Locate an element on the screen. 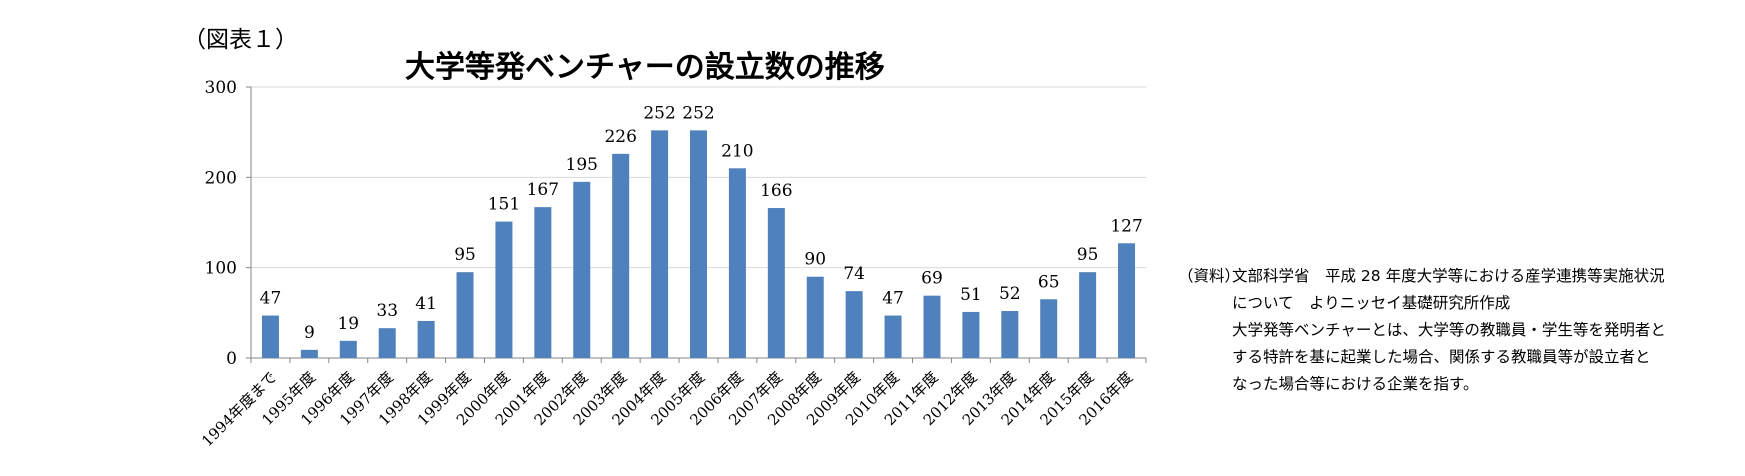 This screenshot has height=476, width=1745. data-label: 19 is located at coordinates (348, 324).